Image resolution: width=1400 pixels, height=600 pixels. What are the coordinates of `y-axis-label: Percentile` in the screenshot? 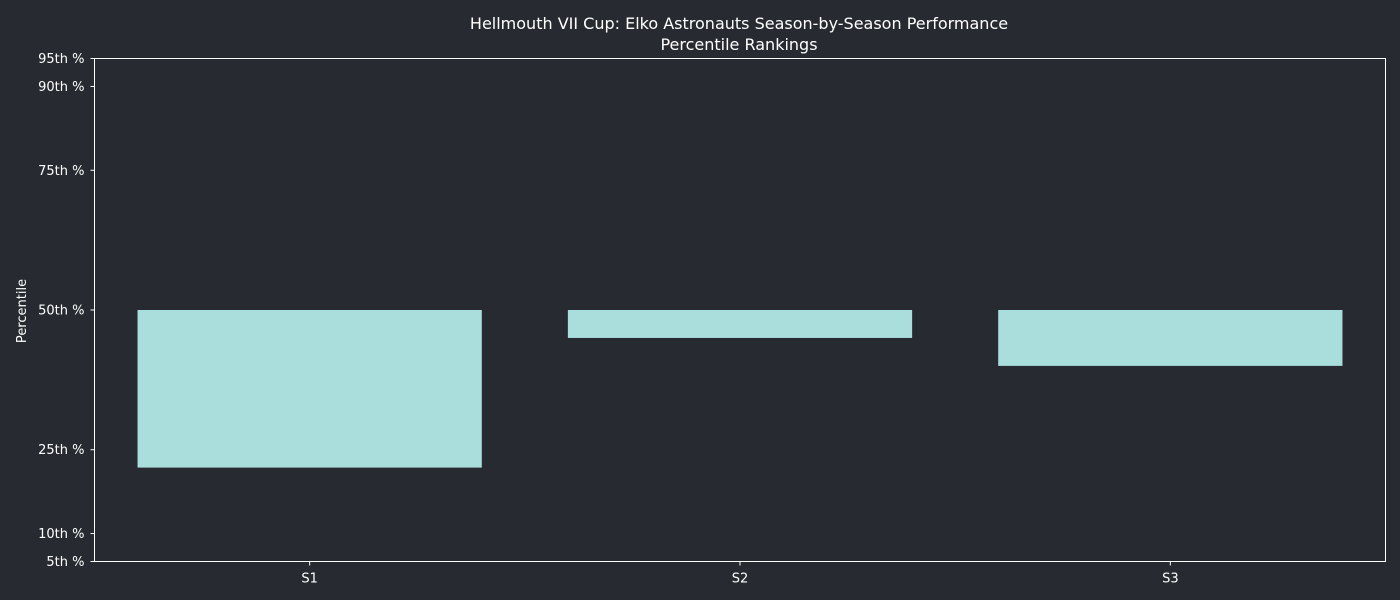 It's located at (22, 311).